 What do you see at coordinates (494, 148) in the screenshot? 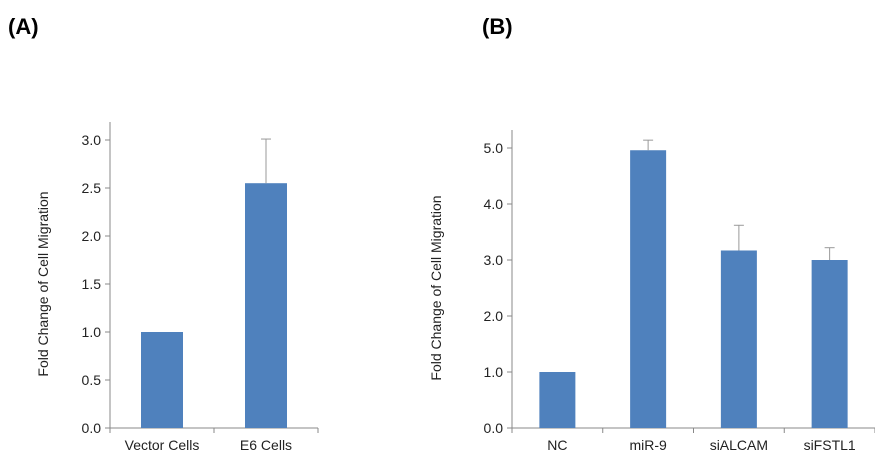
I see `y-tick-label: 5.0` at bounding box center [494, 148].